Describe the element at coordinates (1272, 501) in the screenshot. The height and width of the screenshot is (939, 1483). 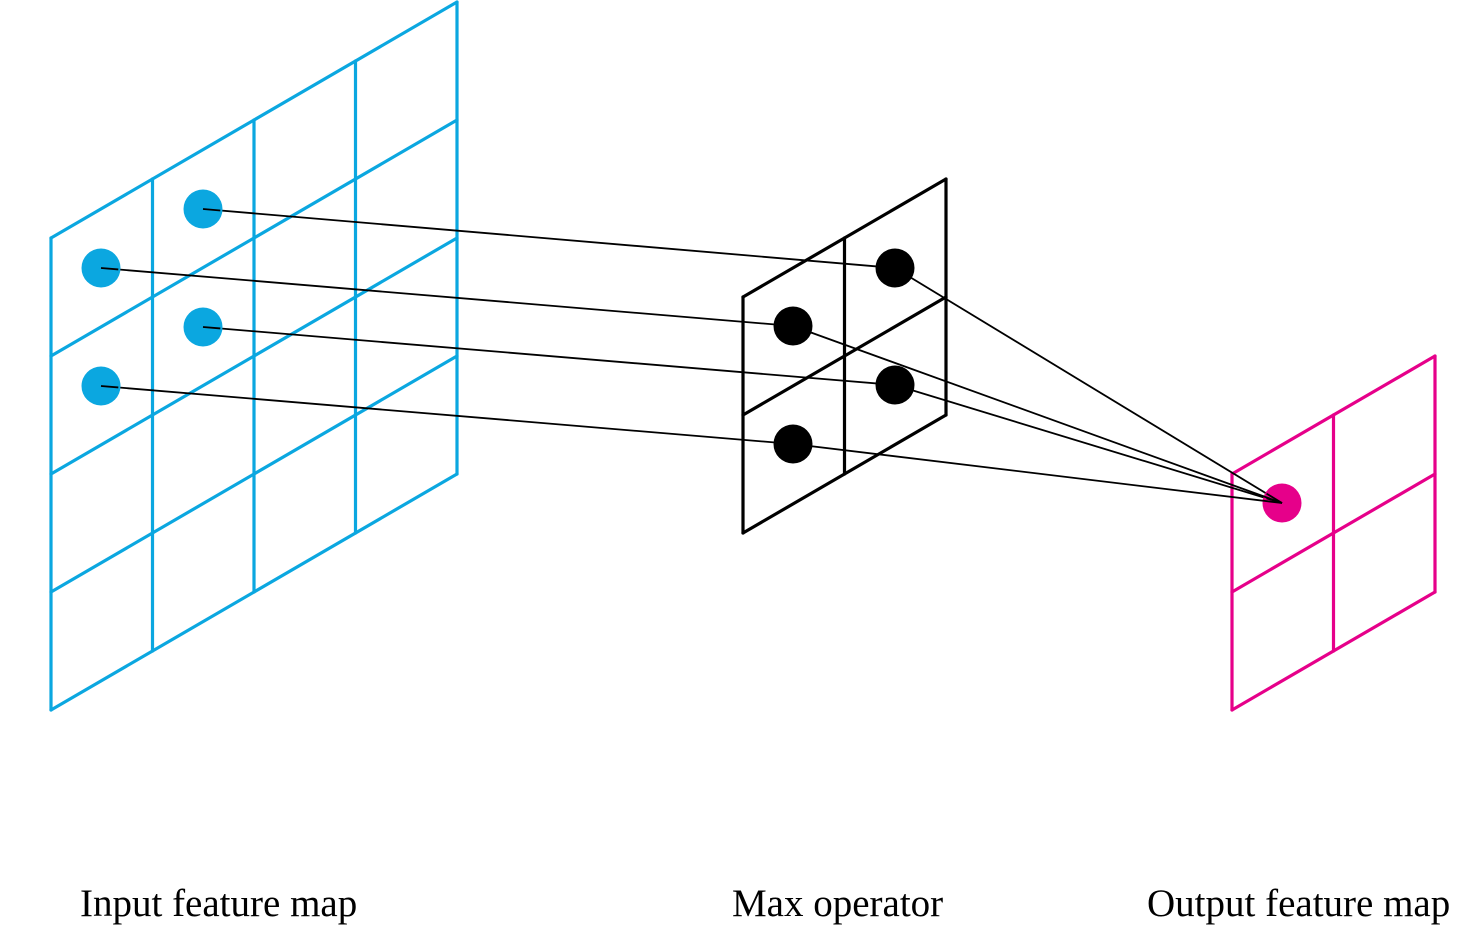
I see `output-connector-stub` at that location.